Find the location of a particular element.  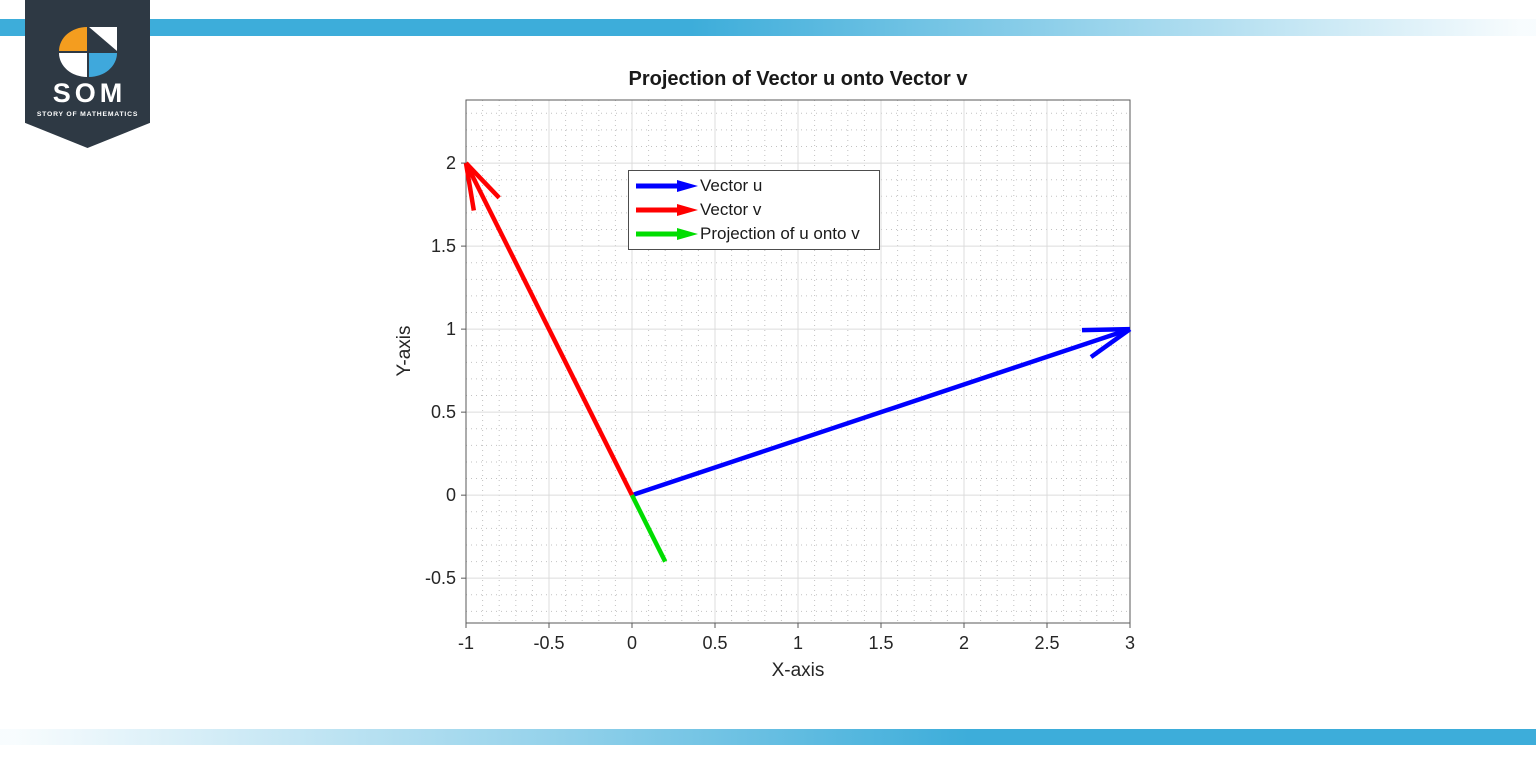

chart-title: Projection of Vector u onto Vector v is located at coordinates (798, 79).